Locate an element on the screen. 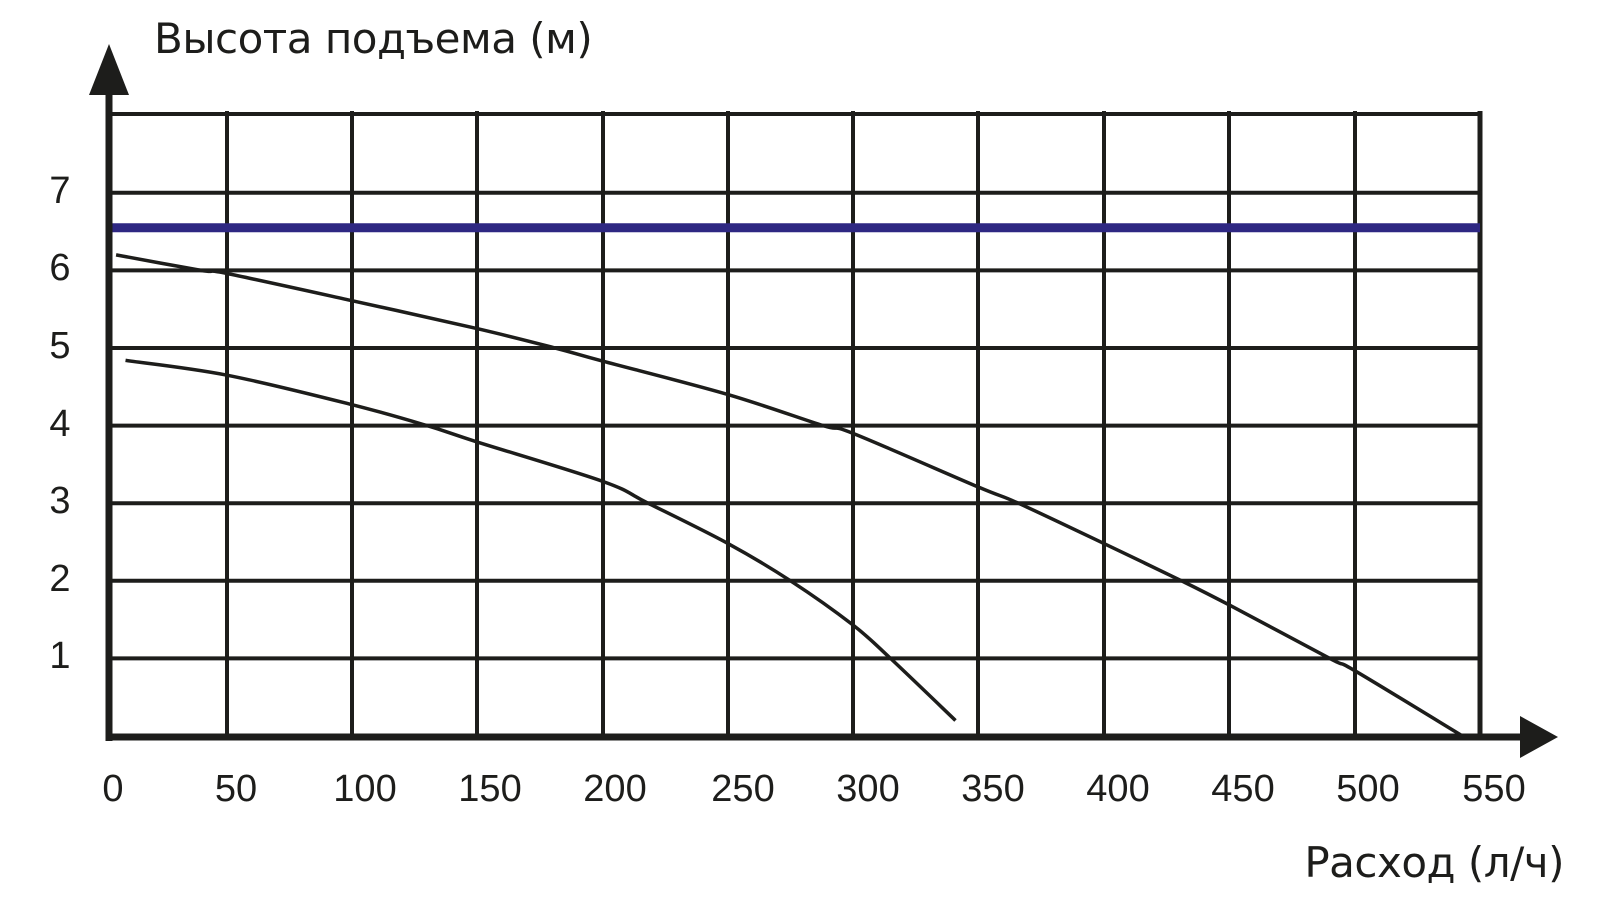 This screenshot has height=913, width=1602. x-tick-label: 450 is located at coordinates (1243, 789).